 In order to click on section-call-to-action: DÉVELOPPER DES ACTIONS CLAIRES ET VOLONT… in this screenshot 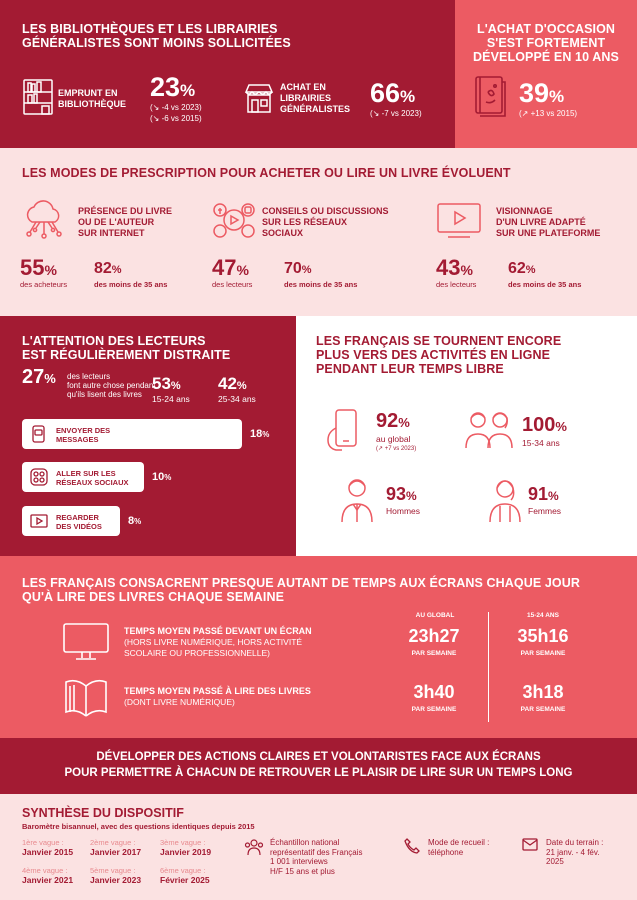, I will do `click(318, 766)`.